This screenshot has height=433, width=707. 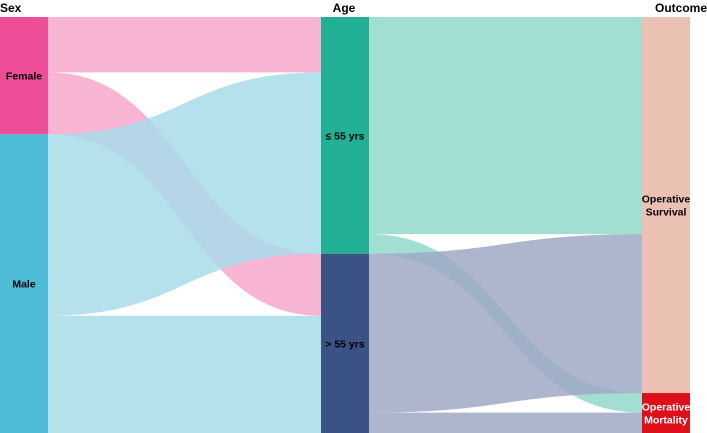 I want to click on node-label-le55: ≤ 55 yrs, so click(x=344, y=136).